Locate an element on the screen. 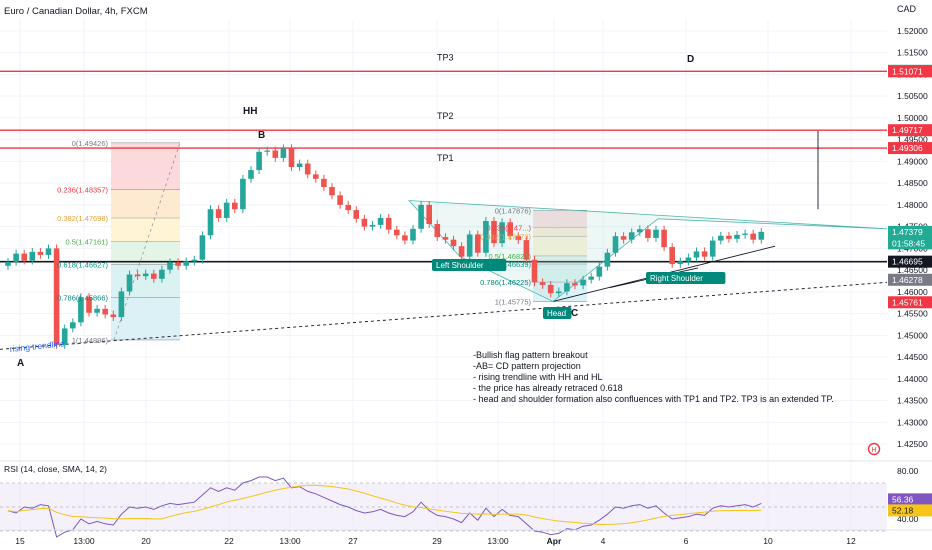 Image resolution: width=932 pixels, height=550 pixels. rsi-sma-line is located at coordinates (384, 504).